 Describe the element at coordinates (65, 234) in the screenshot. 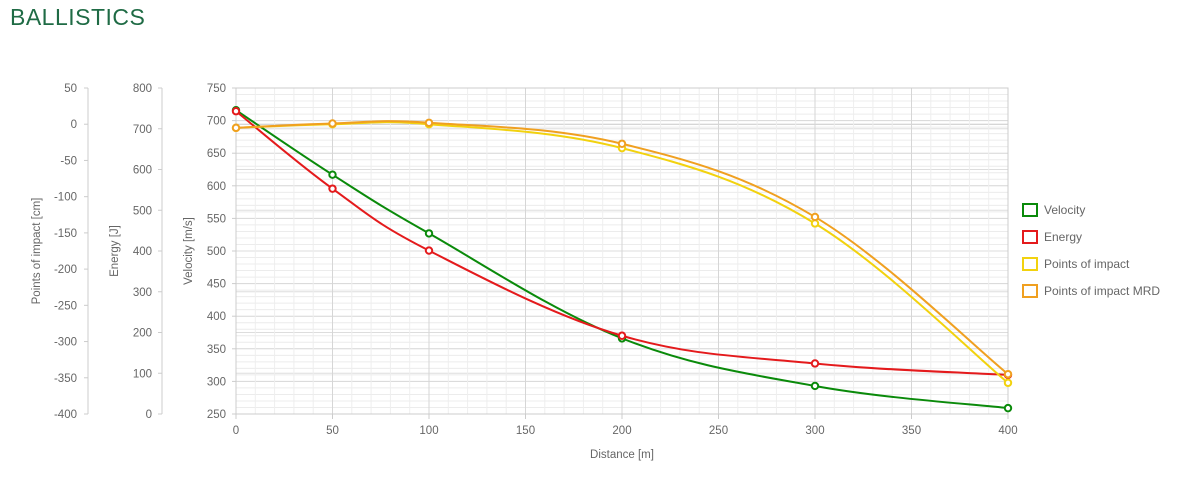

I see `y-tick-label-poi: -150` at that location.